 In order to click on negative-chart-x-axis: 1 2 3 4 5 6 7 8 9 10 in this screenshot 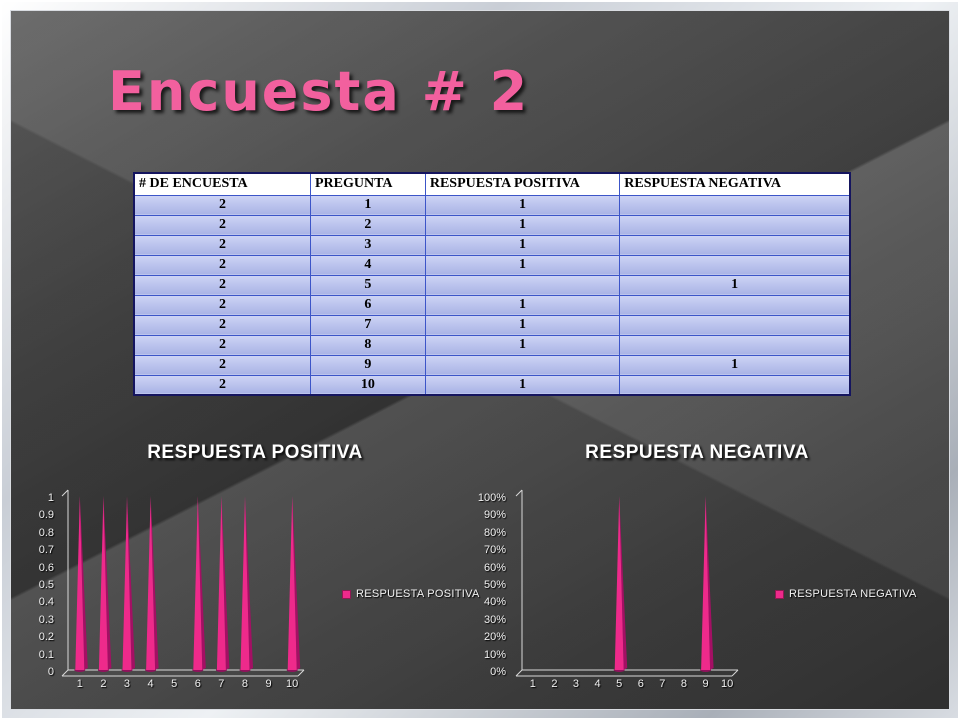, I will do `click(630, 684)`.